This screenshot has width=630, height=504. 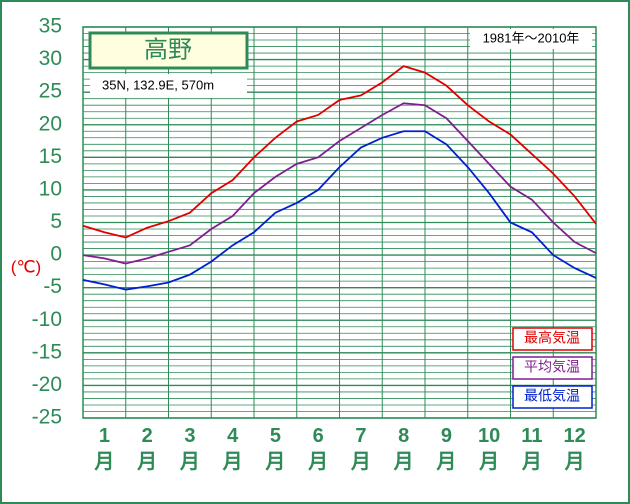 I want to click on y-tick-label: -10, so click(x=47, y=319).